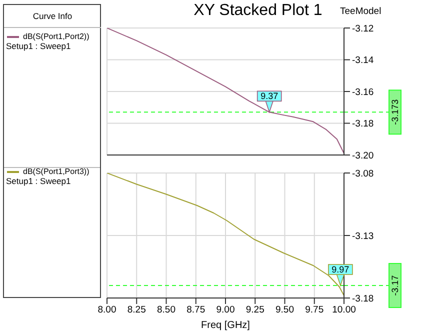  I want to click on ref-line-label: -3.173, so click(395, 112).